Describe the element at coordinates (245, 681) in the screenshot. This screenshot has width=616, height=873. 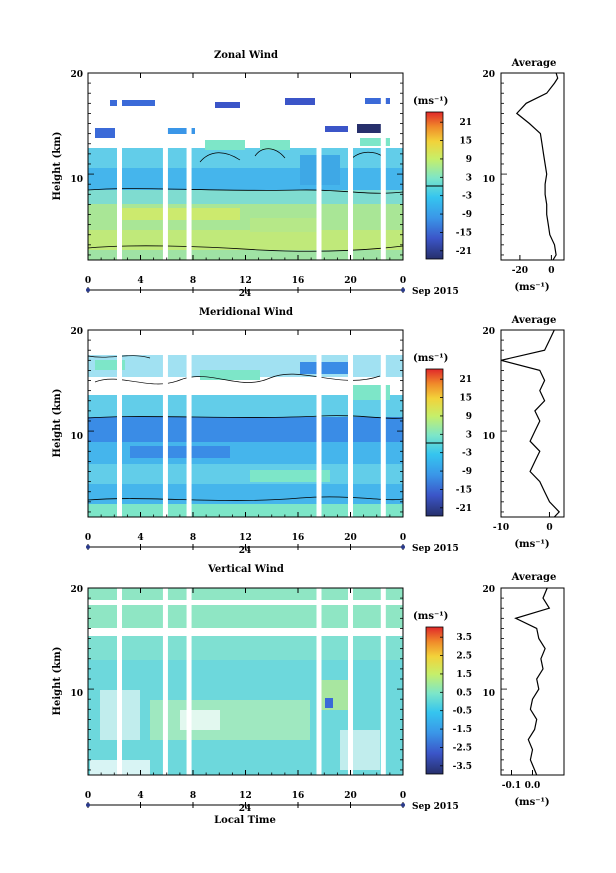
I see `vertical-heatmap` at that location.